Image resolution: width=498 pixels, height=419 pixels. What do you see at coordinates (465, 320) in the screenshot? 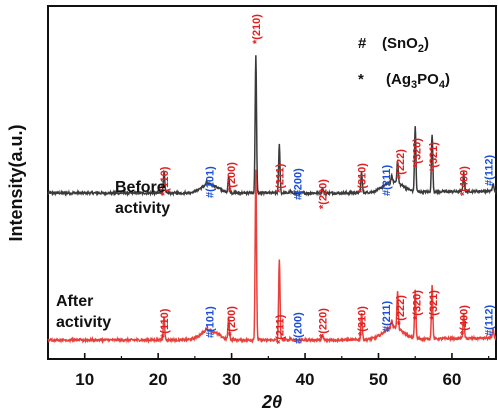
I see `peak-label-after-11: *(400)` at bounding box center [465, 320].